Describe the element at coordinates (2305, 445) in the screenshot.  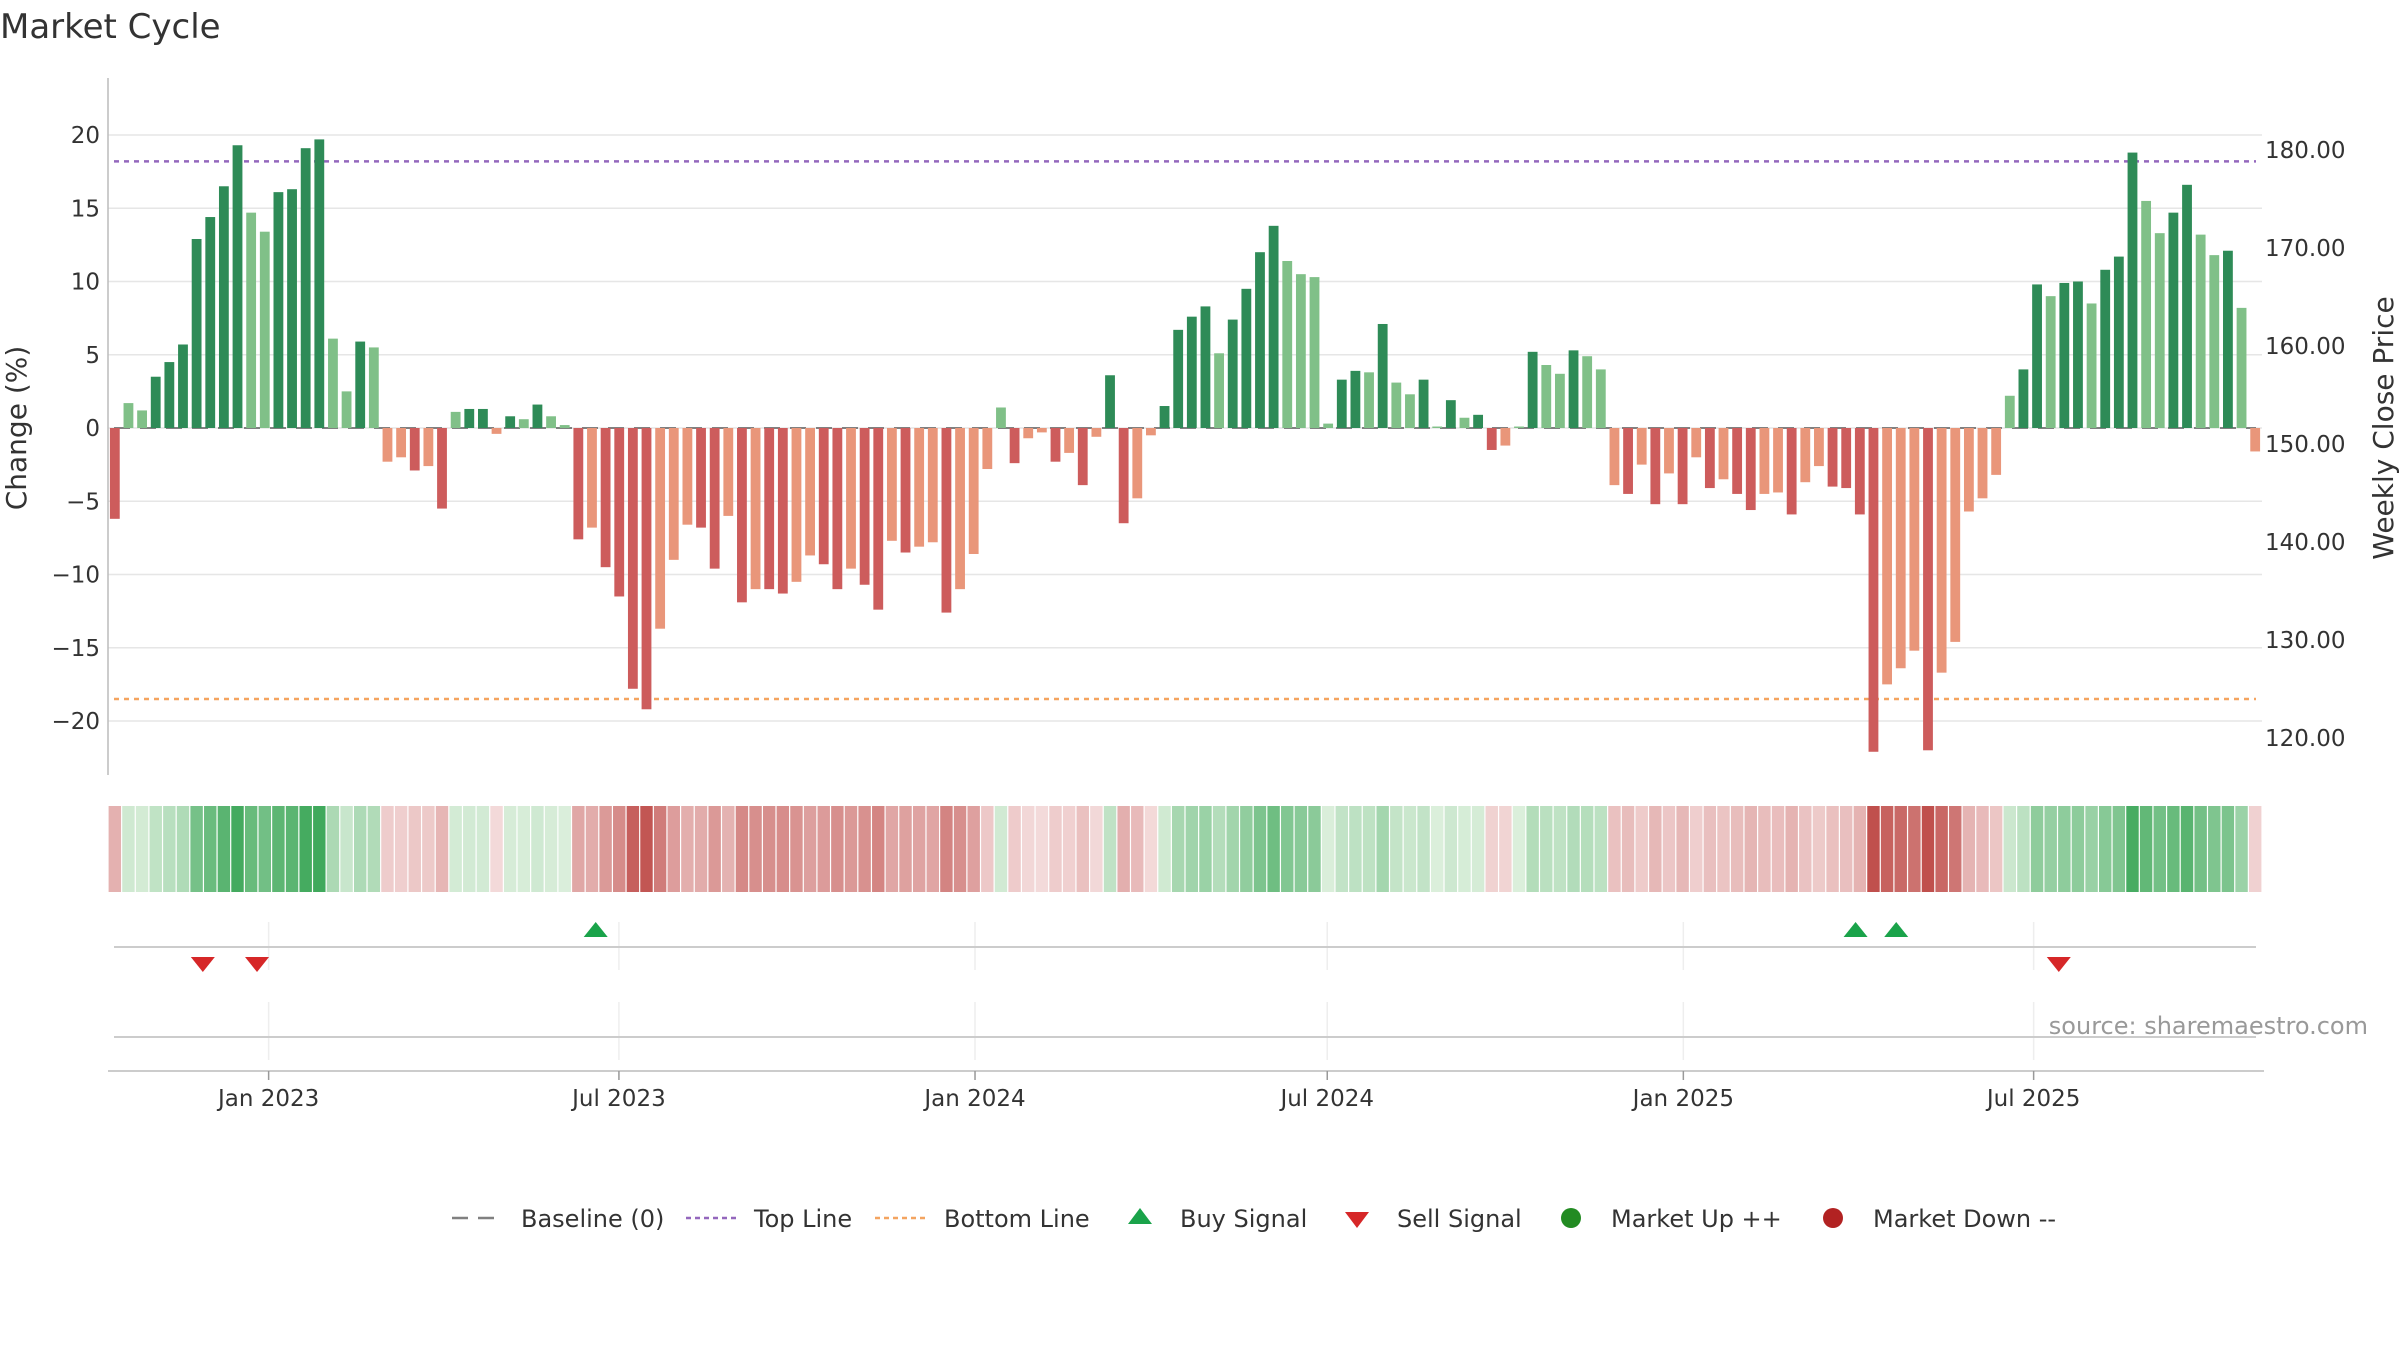
I see `y2-tick-label: 150.00` at that location.